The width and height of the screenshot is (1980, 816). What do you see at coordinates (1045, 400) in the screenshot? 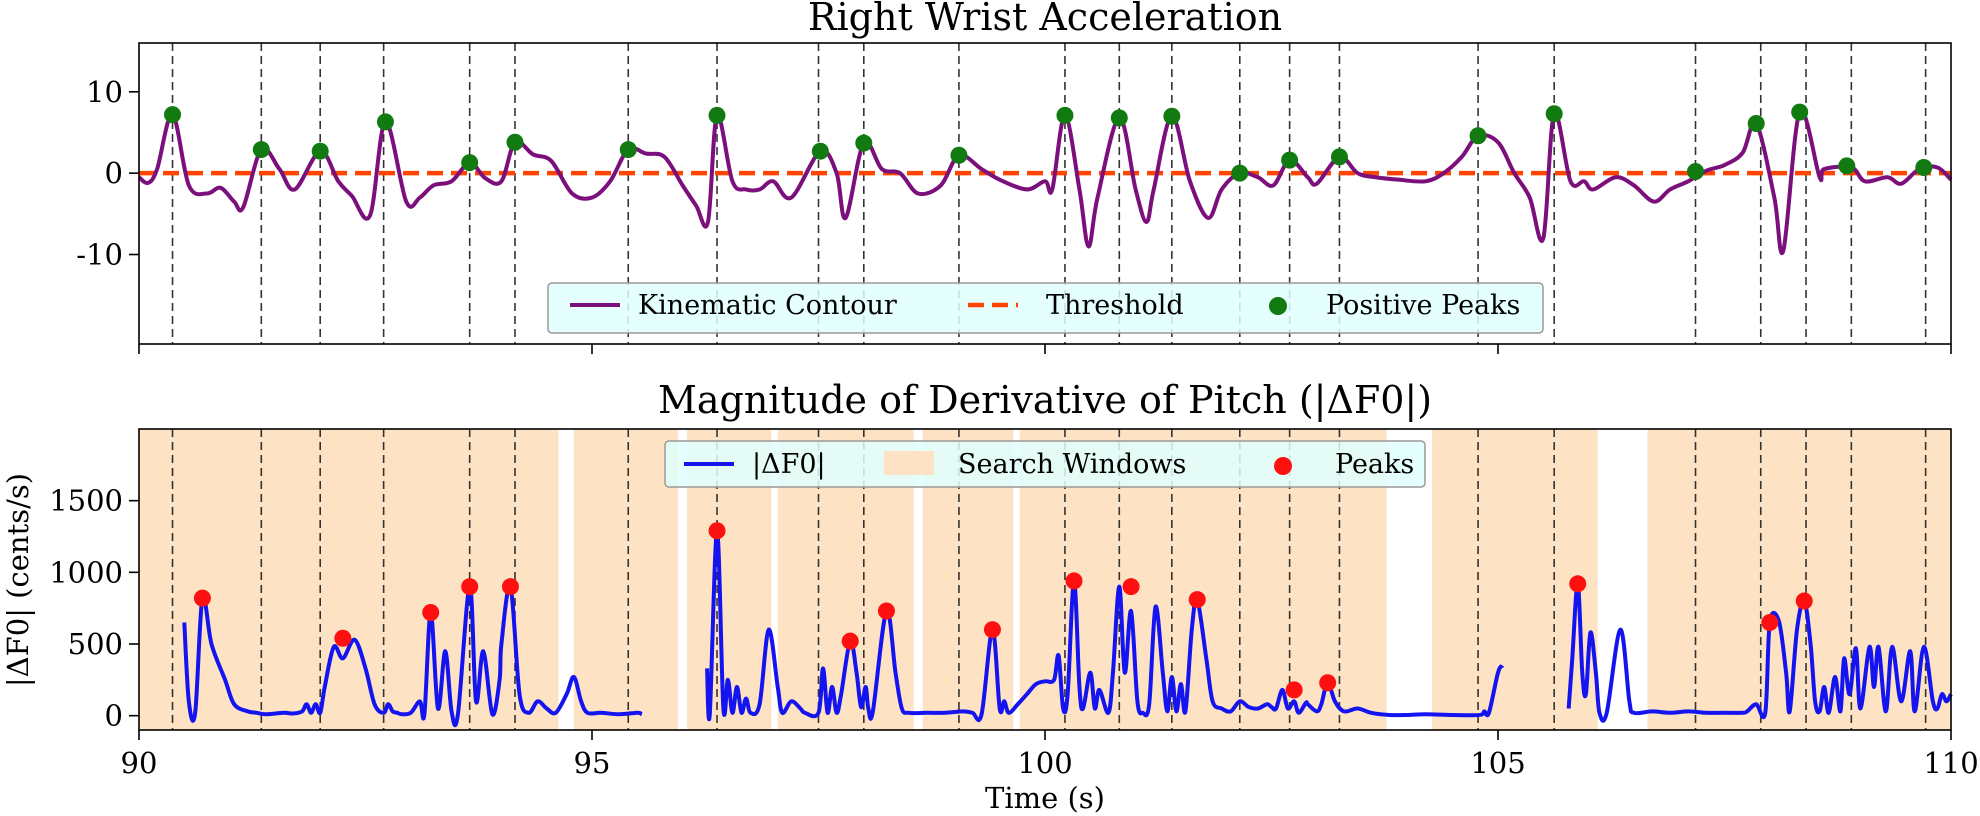
I see `pitch-derivative-title: Magnitude of Derivative of Pitch (|ΔF0|)` at bounding box center [1045, 400].